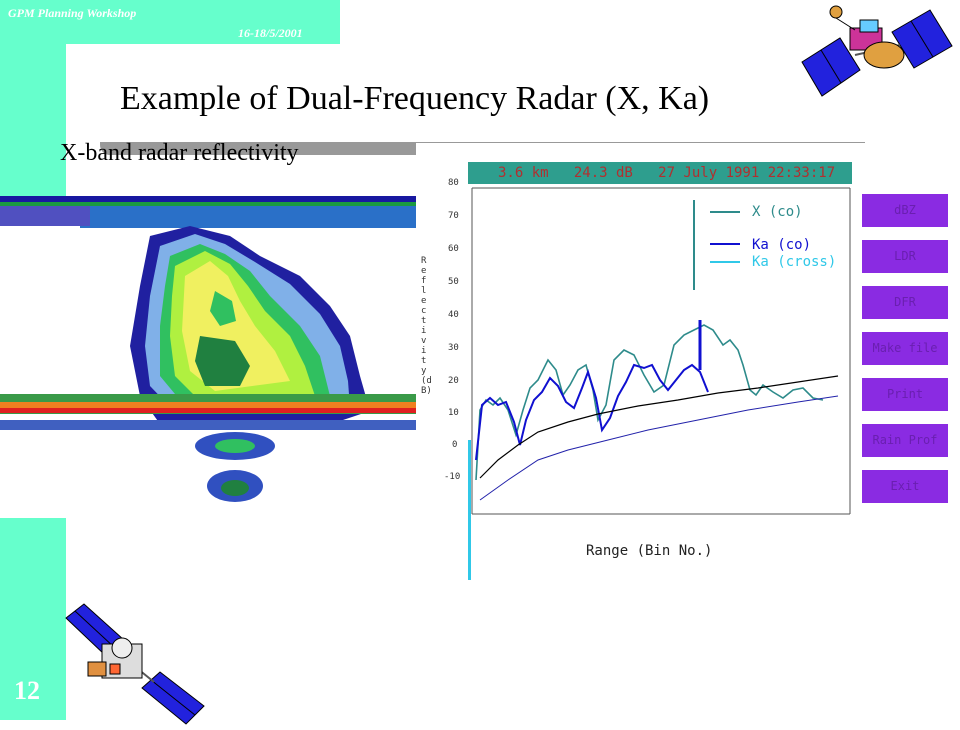 This screenshot has width=960, height=730. What do you see at coordinates (453, 282) in the screenshot?
I see `y-tick: 50` at bounding box center [453, 282].